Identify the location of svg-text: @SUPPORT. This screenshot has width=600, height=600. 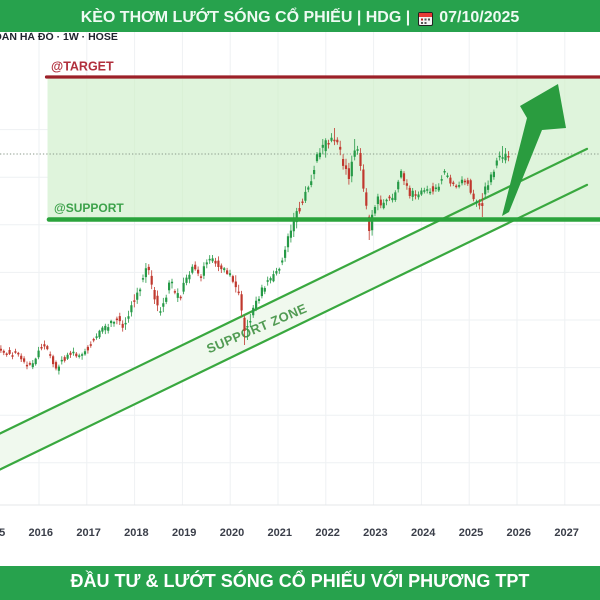
(89, 208).